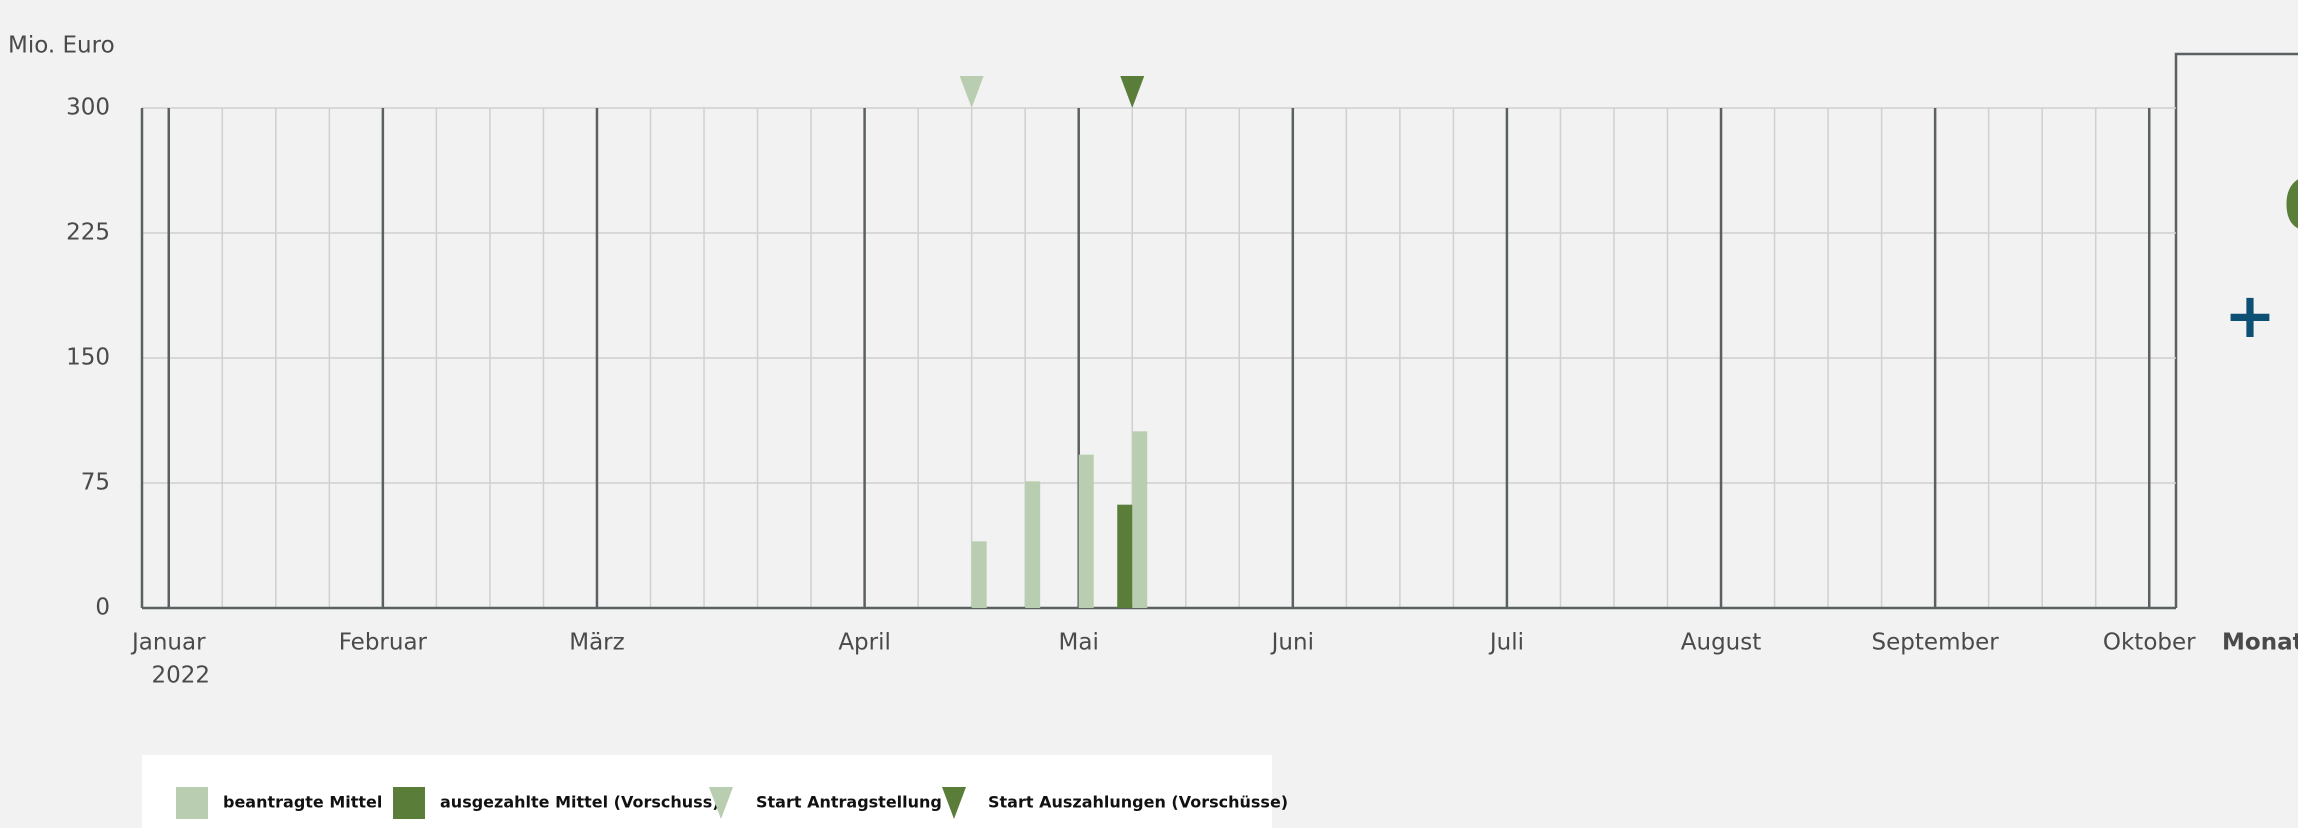 The image size is (2298, 828). I want to click on x-tick-label: Januar, so click(168, 643).